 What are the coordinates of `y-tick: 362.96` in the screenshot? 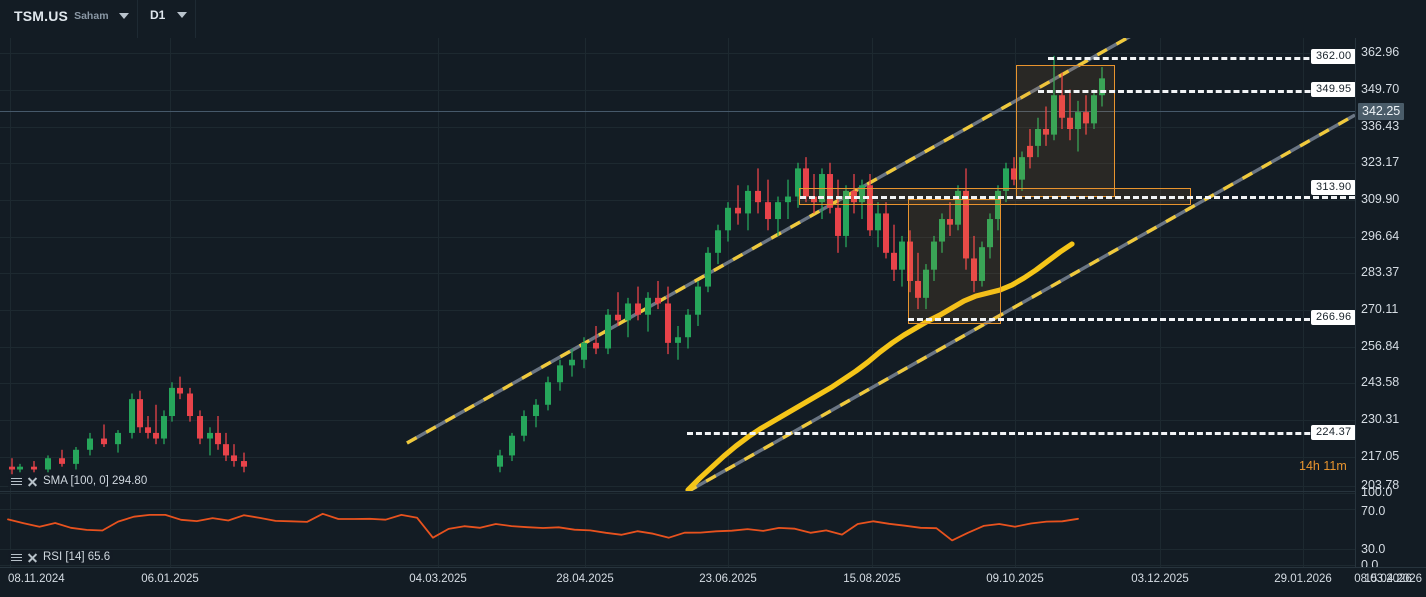 It's located at (1380, 52).